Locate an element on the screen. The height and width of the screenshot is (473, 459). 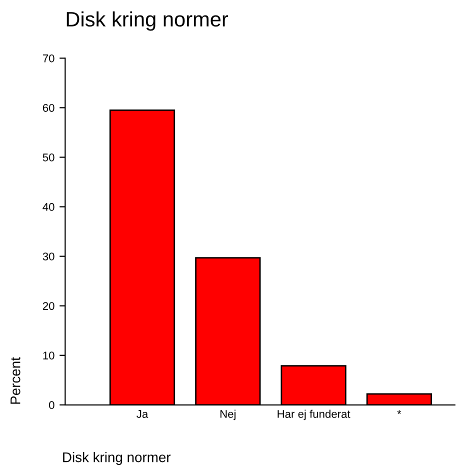
y-tick-label: 40 is located at coordinates (48, 207).